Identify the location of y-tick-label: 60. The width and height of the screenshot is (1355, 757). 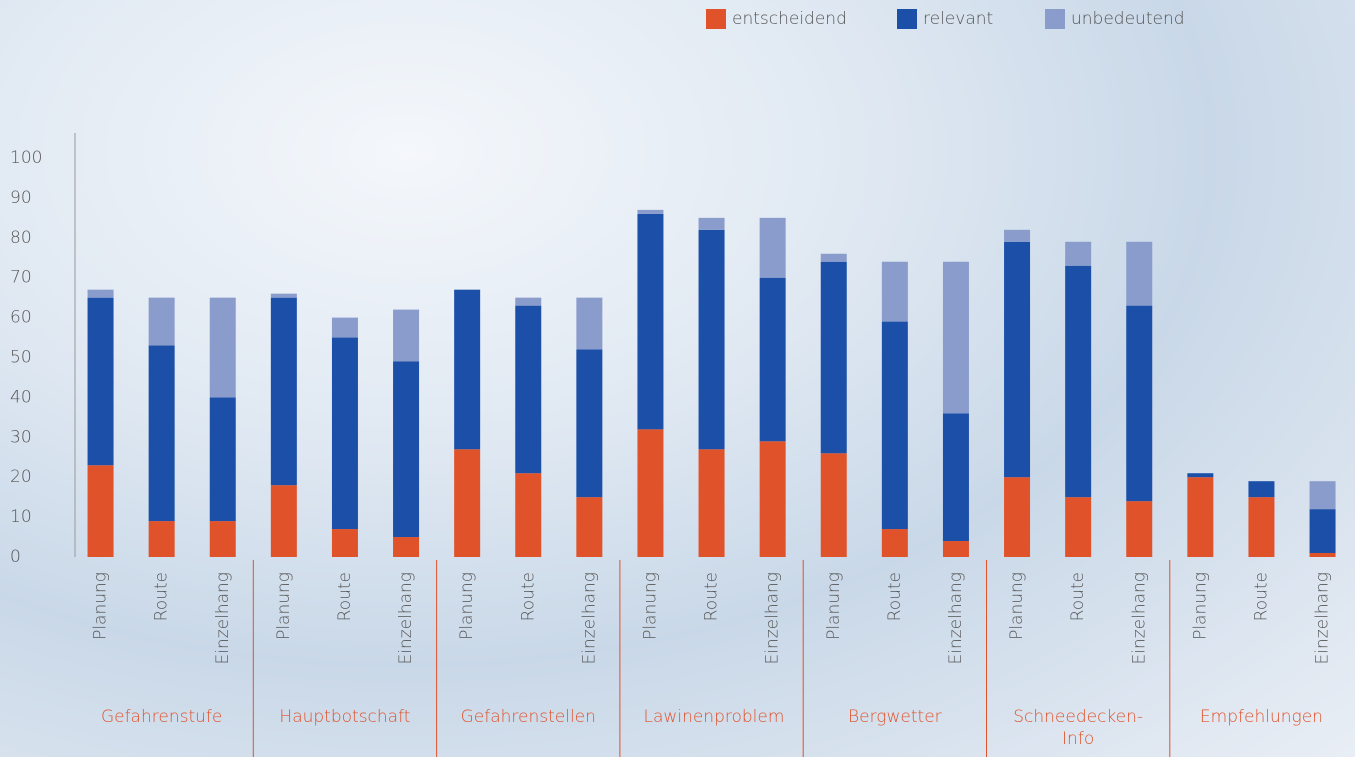
(21, 318).